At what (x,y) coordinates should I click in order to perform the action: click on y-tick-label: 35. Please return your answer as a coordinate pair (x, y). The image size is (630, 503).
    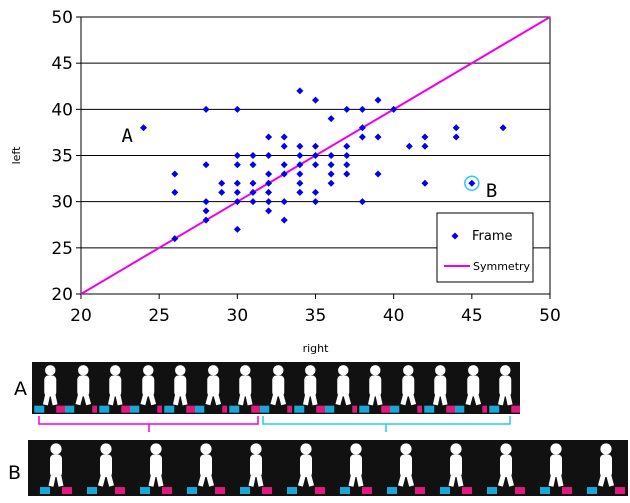
    Looking at the image, I should click on (62, 157).